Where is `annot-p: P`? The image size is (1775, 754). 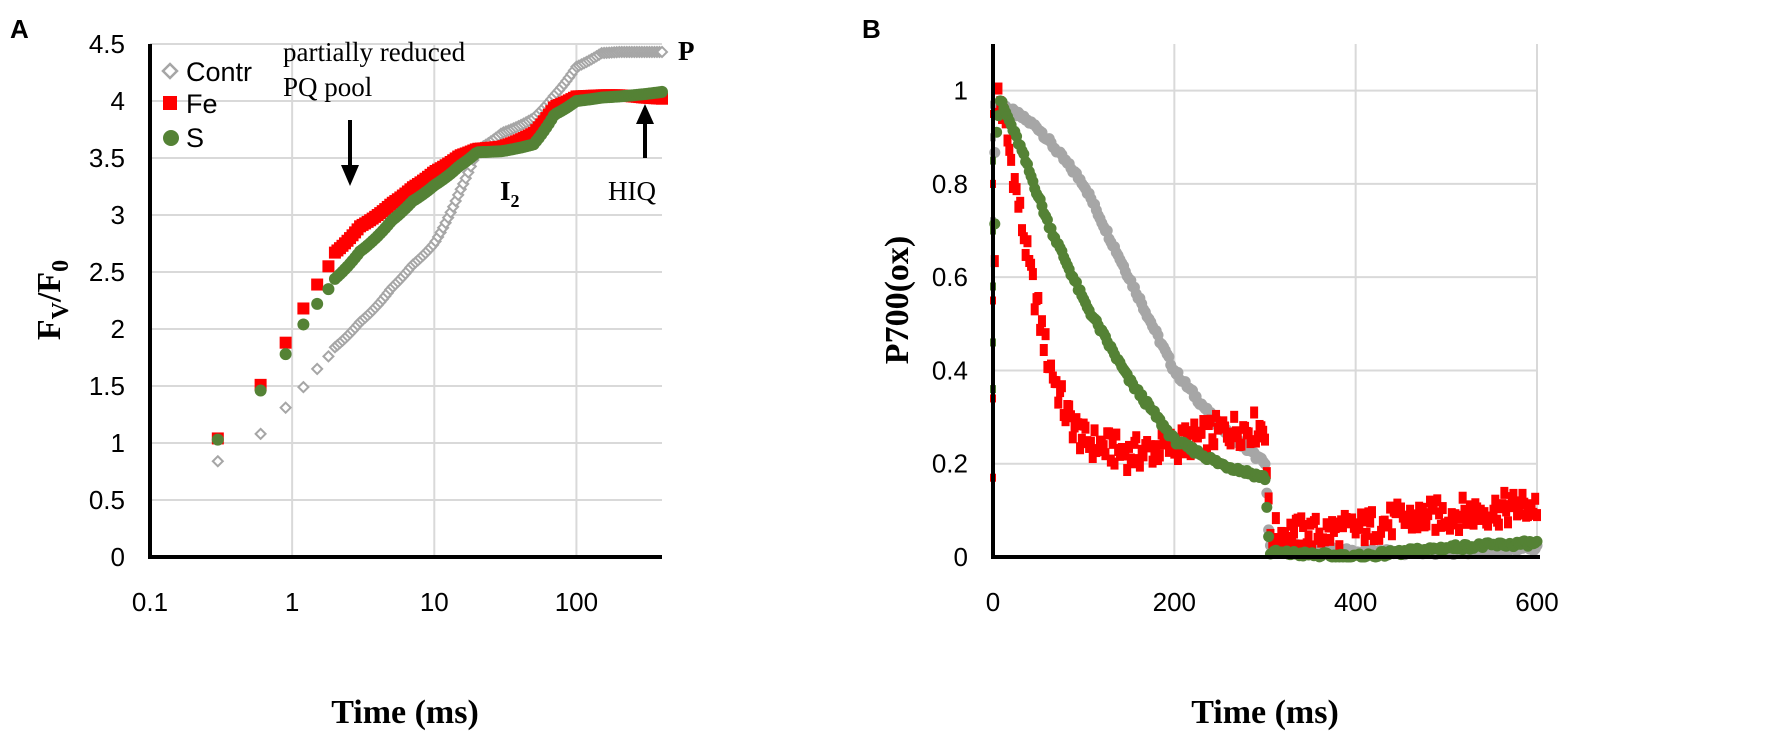
annot-p: P is located at coordinates (686, 51).